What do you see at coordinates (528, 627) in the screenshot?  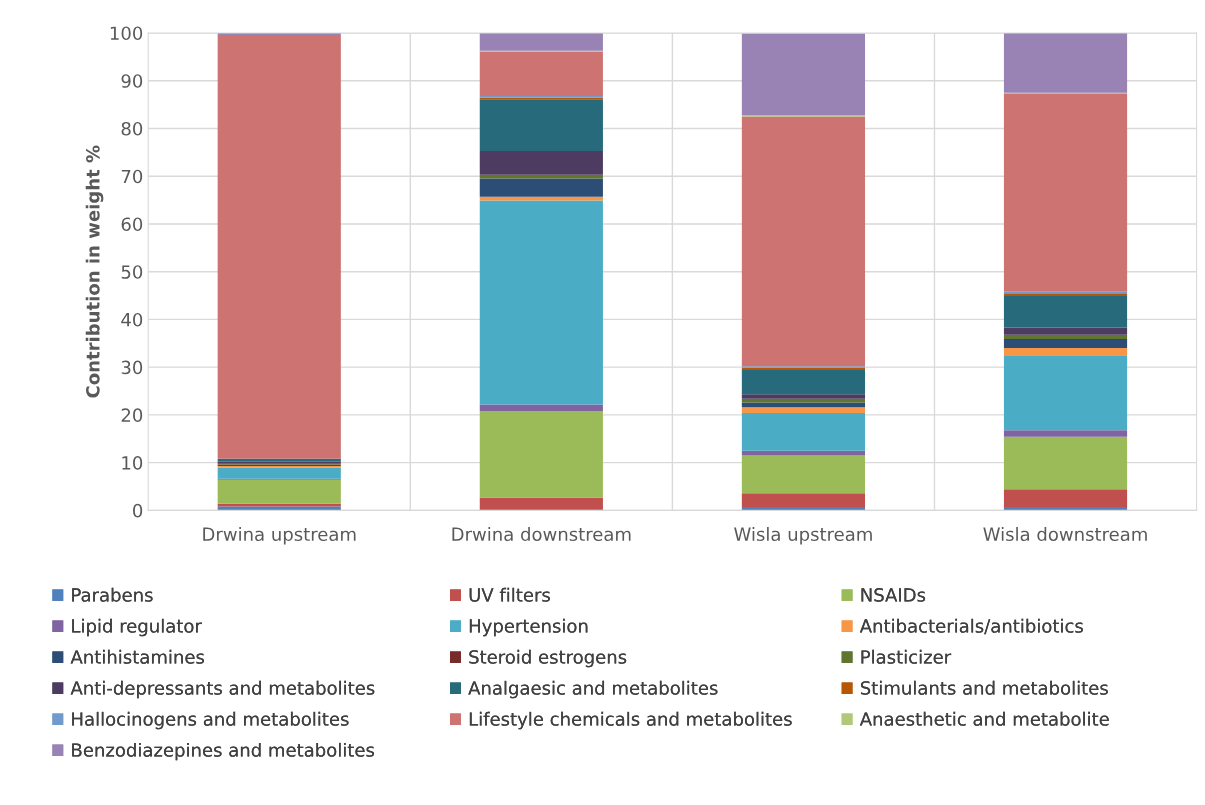 I see `legend-label: Hypertension` at bounding box center [528, 627].